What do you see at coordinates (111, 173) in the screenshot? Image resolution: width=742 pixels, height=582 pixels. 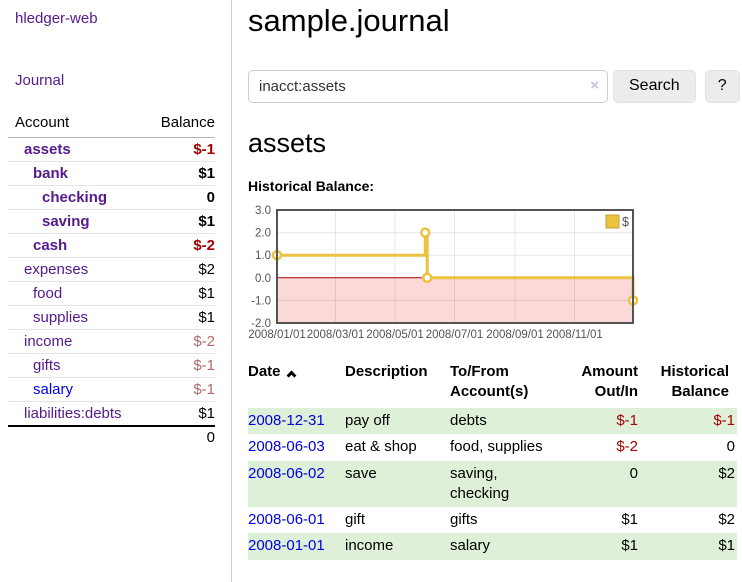 I see `account-row: bank $1` at bounding box center [111, 173].